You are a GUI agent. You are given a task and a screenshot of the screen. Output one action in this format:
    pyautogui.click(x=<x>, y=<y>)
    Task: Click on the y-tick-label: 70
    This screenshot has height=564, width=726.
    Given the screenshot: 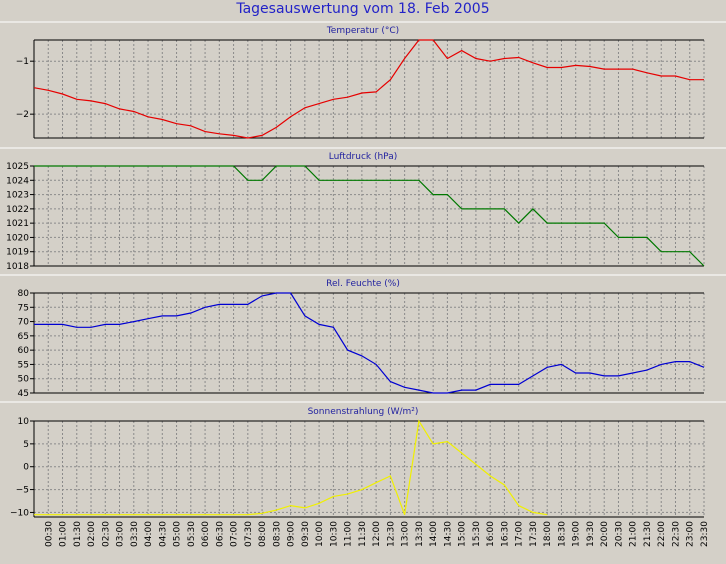 What is the action you would take?
    pyautogui.click(x=24, y=323)
    